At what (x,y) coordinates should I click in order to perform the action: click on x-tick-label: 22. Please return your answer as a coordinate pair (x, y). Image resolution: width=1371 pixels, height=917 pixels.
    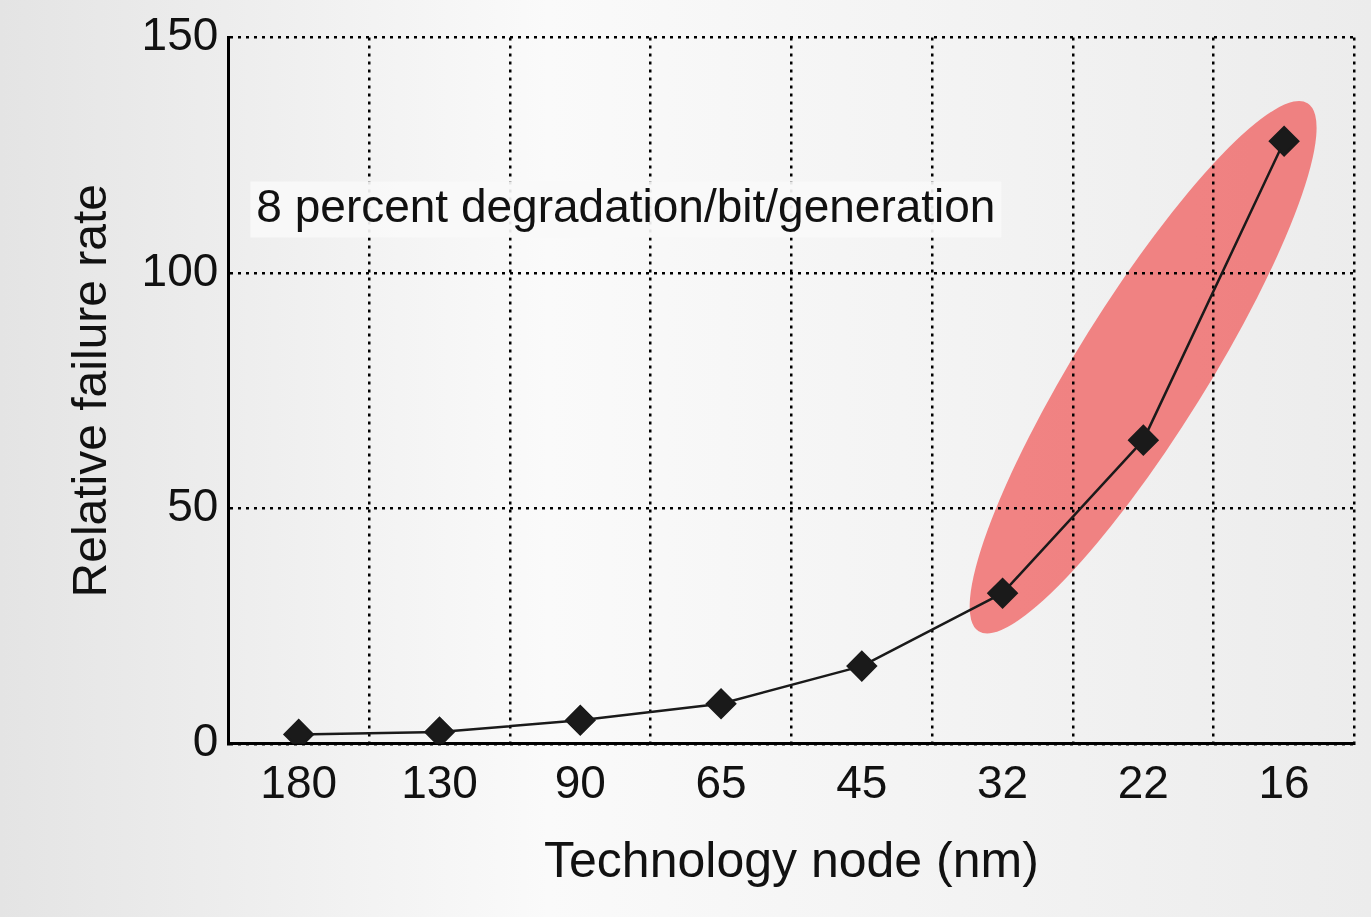
    Looking at the image, I should click on (1143, 782).